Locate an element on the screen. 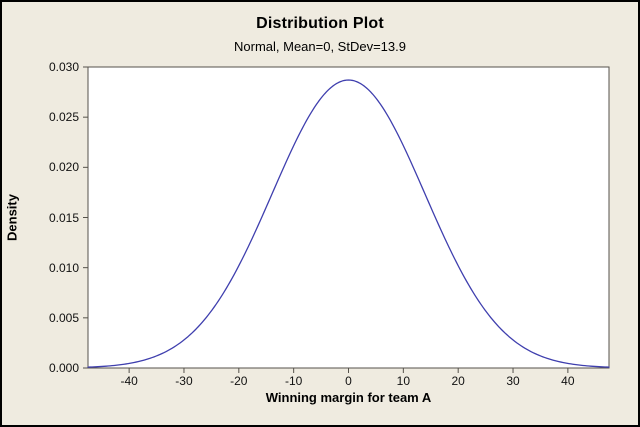 The image size is (640, 427). chart-title: Distribution Plot is located at coordinates (320, 23).